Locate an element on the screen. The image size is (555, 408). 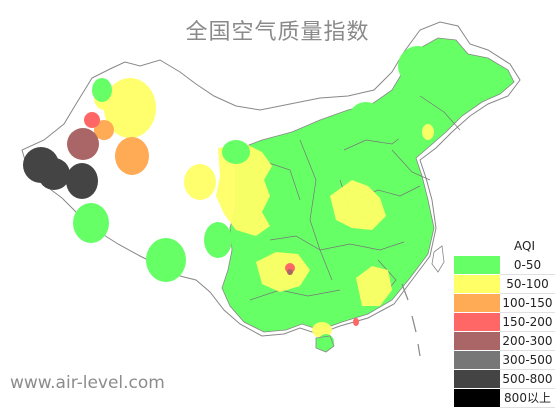
legend-item-1: 50-100 is located at coordinates (504, 284).